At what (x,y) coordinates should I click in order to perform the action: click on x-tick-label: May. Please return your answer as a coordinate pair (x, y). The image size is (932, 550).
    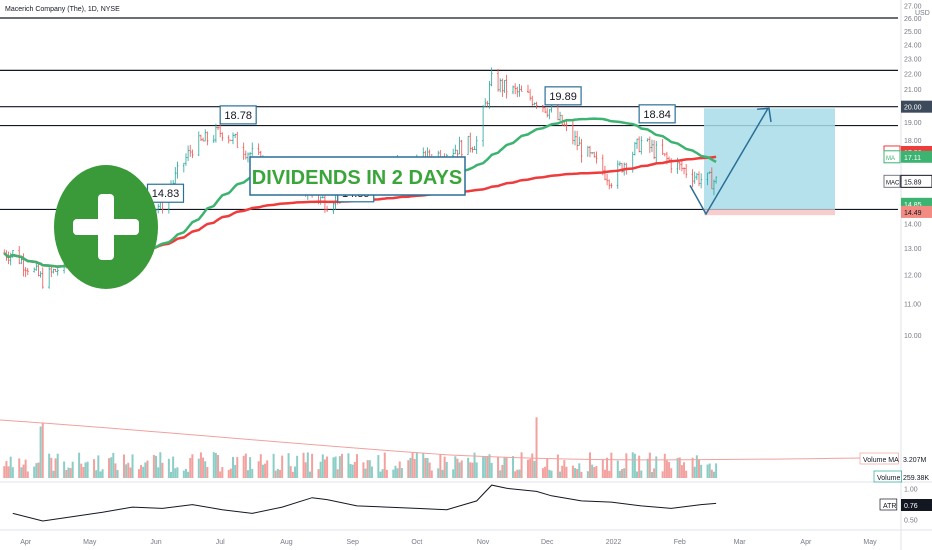
    Looking at the image, I should click on (870, 542).